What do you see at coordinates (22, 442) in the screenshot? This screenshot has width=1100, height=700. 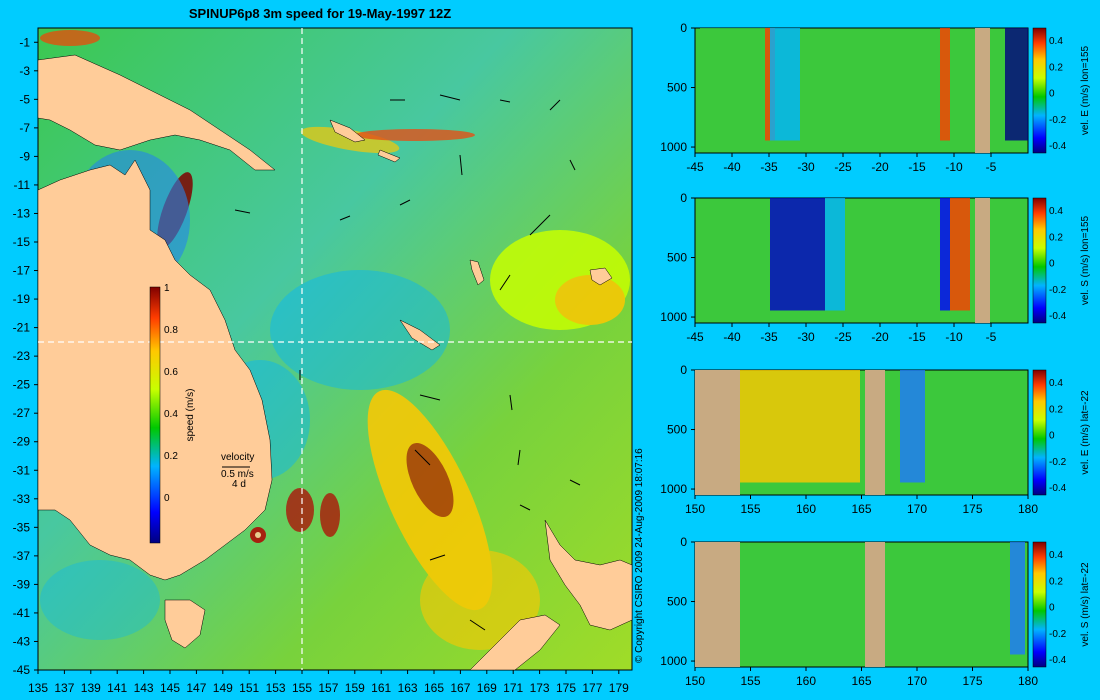 I see `map-y-tick-label: -29` at bounding box center [22, 442].